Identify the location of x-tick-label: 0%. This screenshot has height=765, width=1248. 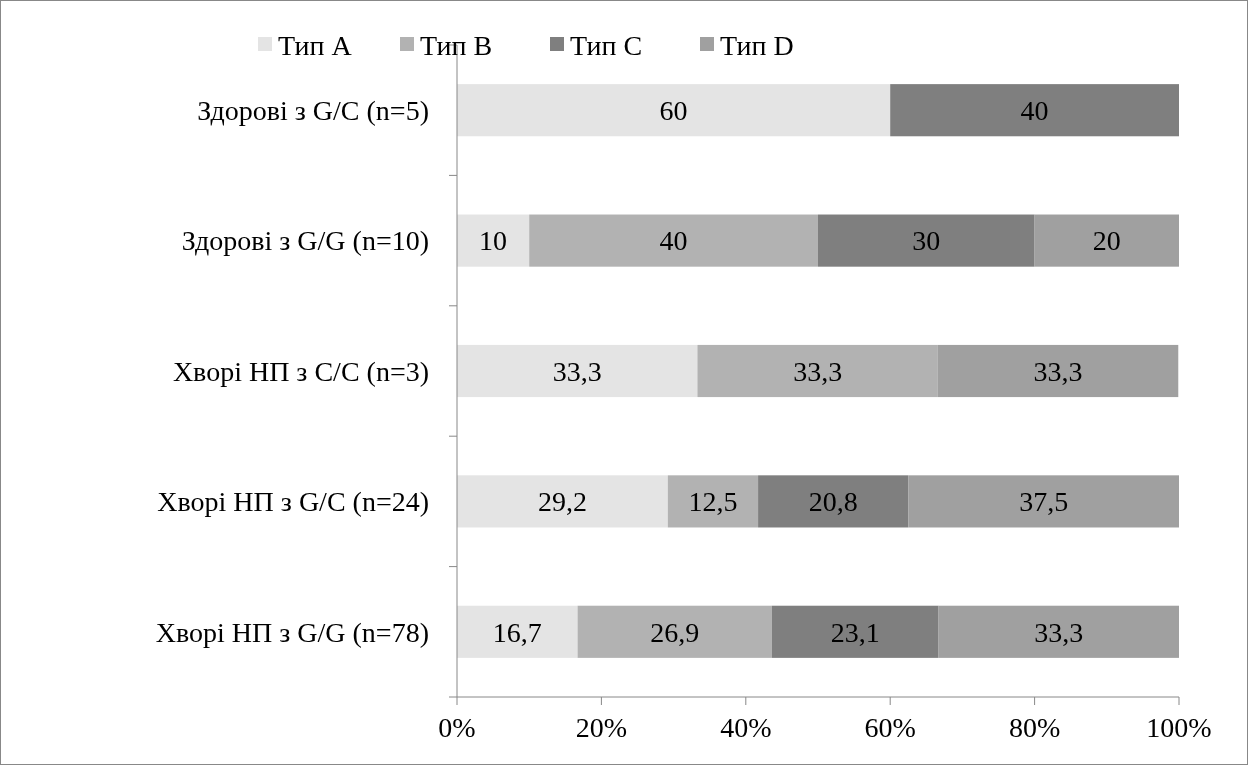
(457, 727).